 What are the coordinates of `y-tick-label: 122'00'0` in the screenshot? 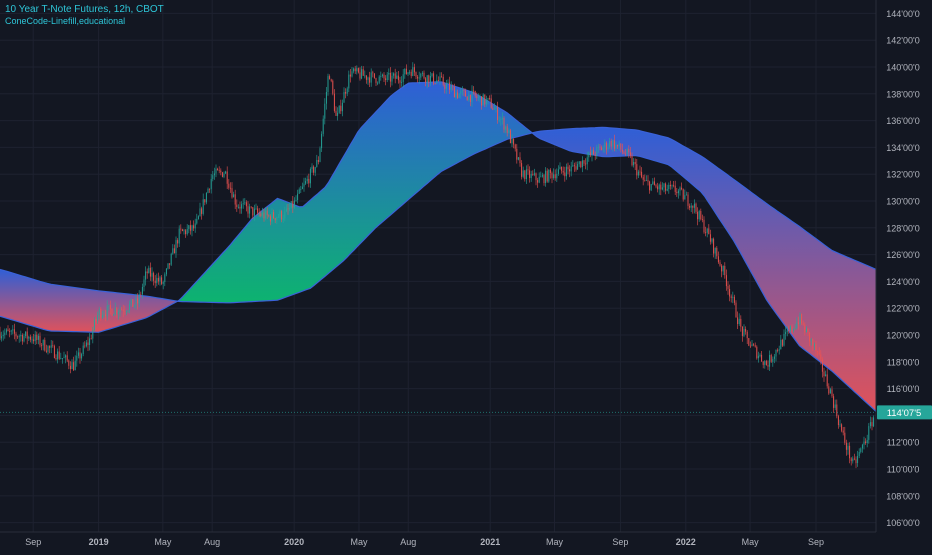 It's located at (902, 309).